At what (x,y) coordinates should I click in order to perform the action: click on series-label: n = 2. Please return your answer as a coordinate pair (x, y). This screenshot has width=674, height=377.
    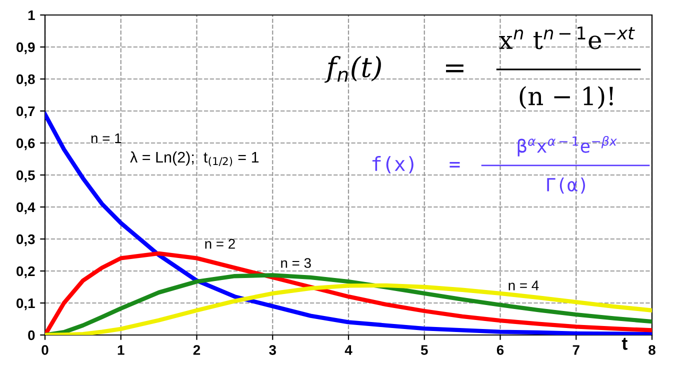
    Looking at the image, I should click on (220, 243).